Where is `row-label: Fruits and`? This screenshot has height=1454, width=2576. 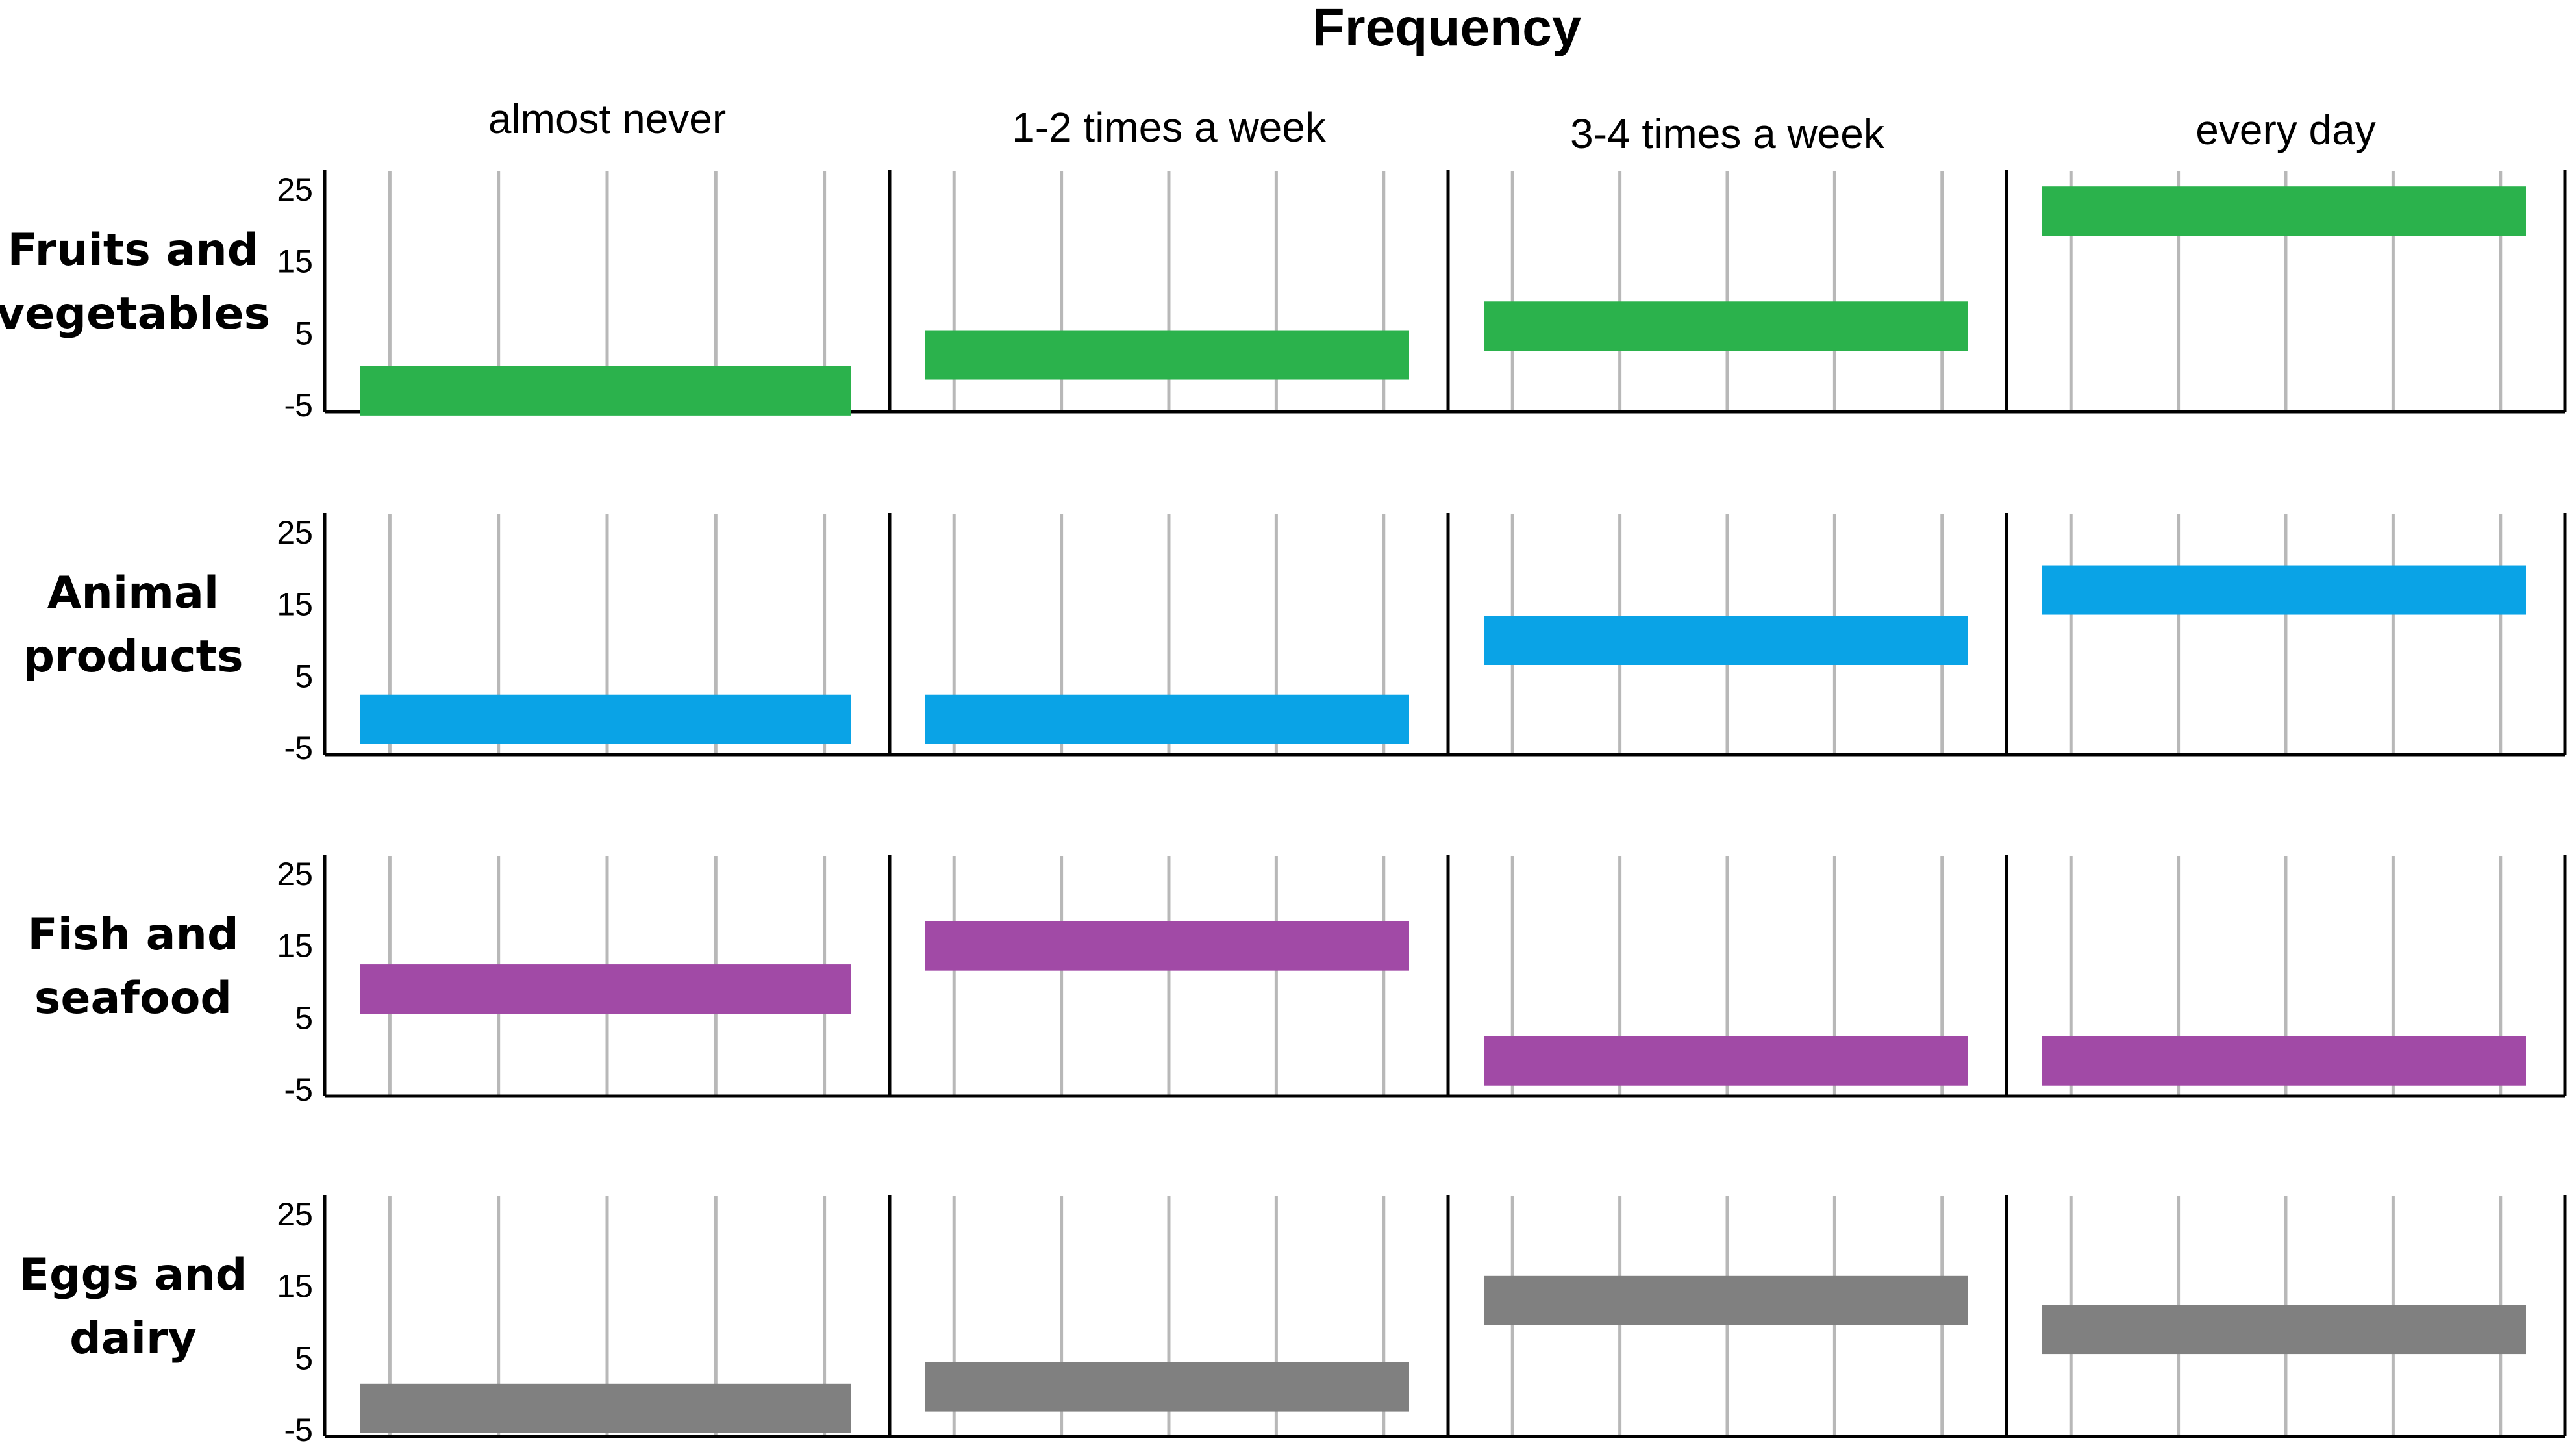
row-label: Fruits and is located at coordinates (133, 250).